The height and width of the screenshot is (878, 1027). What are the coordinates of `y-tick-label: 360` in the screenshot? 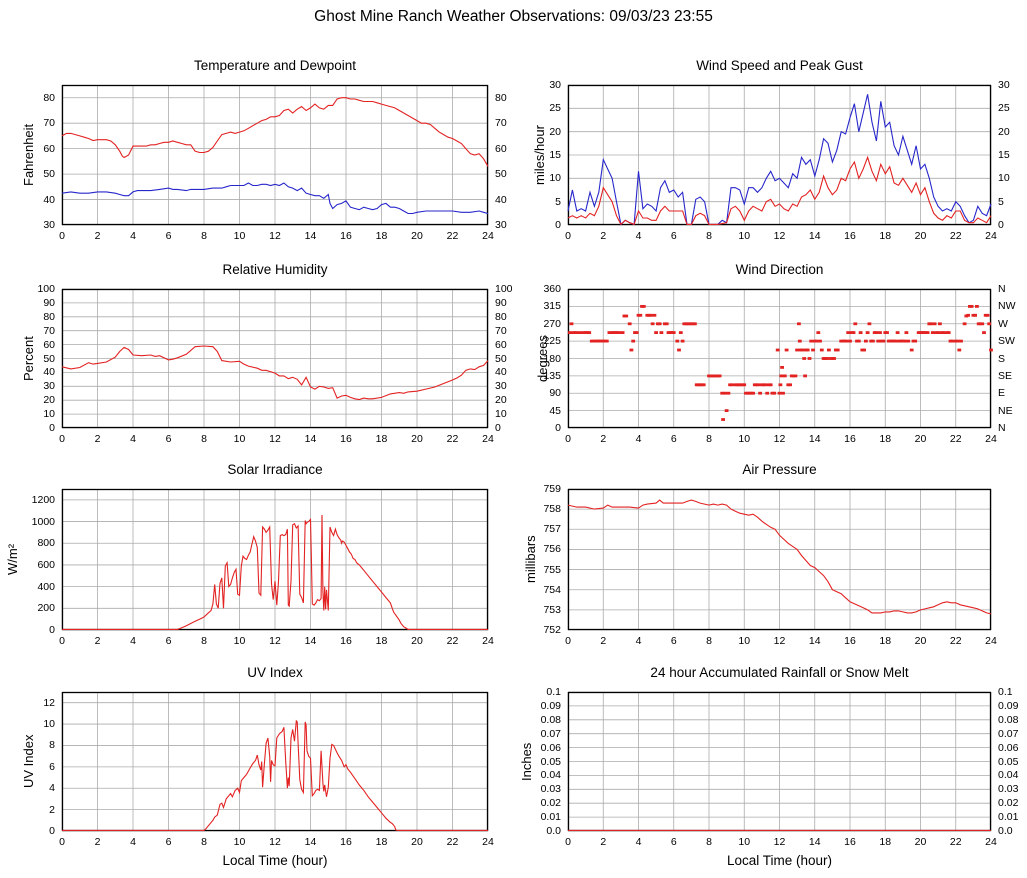 It's located at (552, 289).